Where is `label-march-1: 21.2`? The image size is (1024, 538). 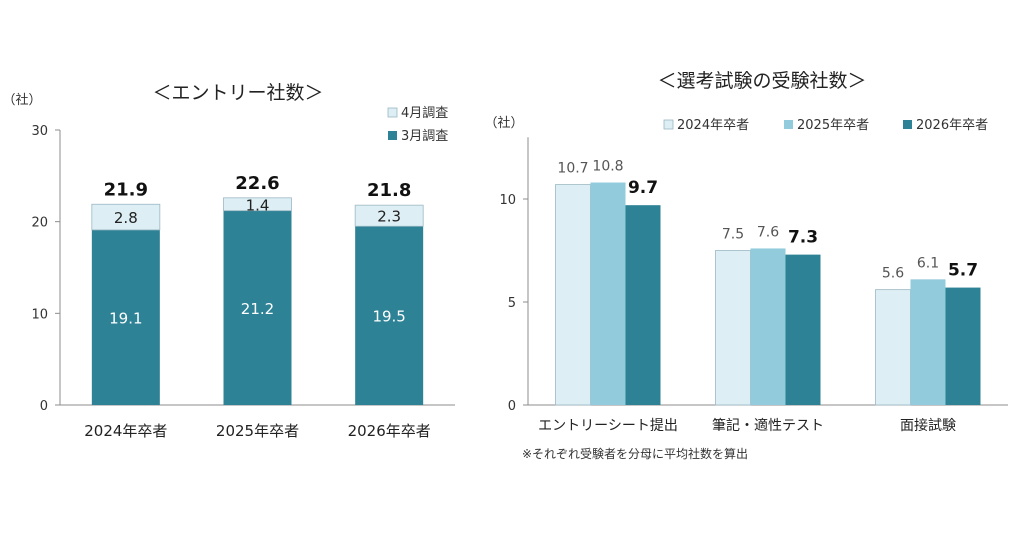
label-march-1: 21.2 is located at coordinates (257, 309).